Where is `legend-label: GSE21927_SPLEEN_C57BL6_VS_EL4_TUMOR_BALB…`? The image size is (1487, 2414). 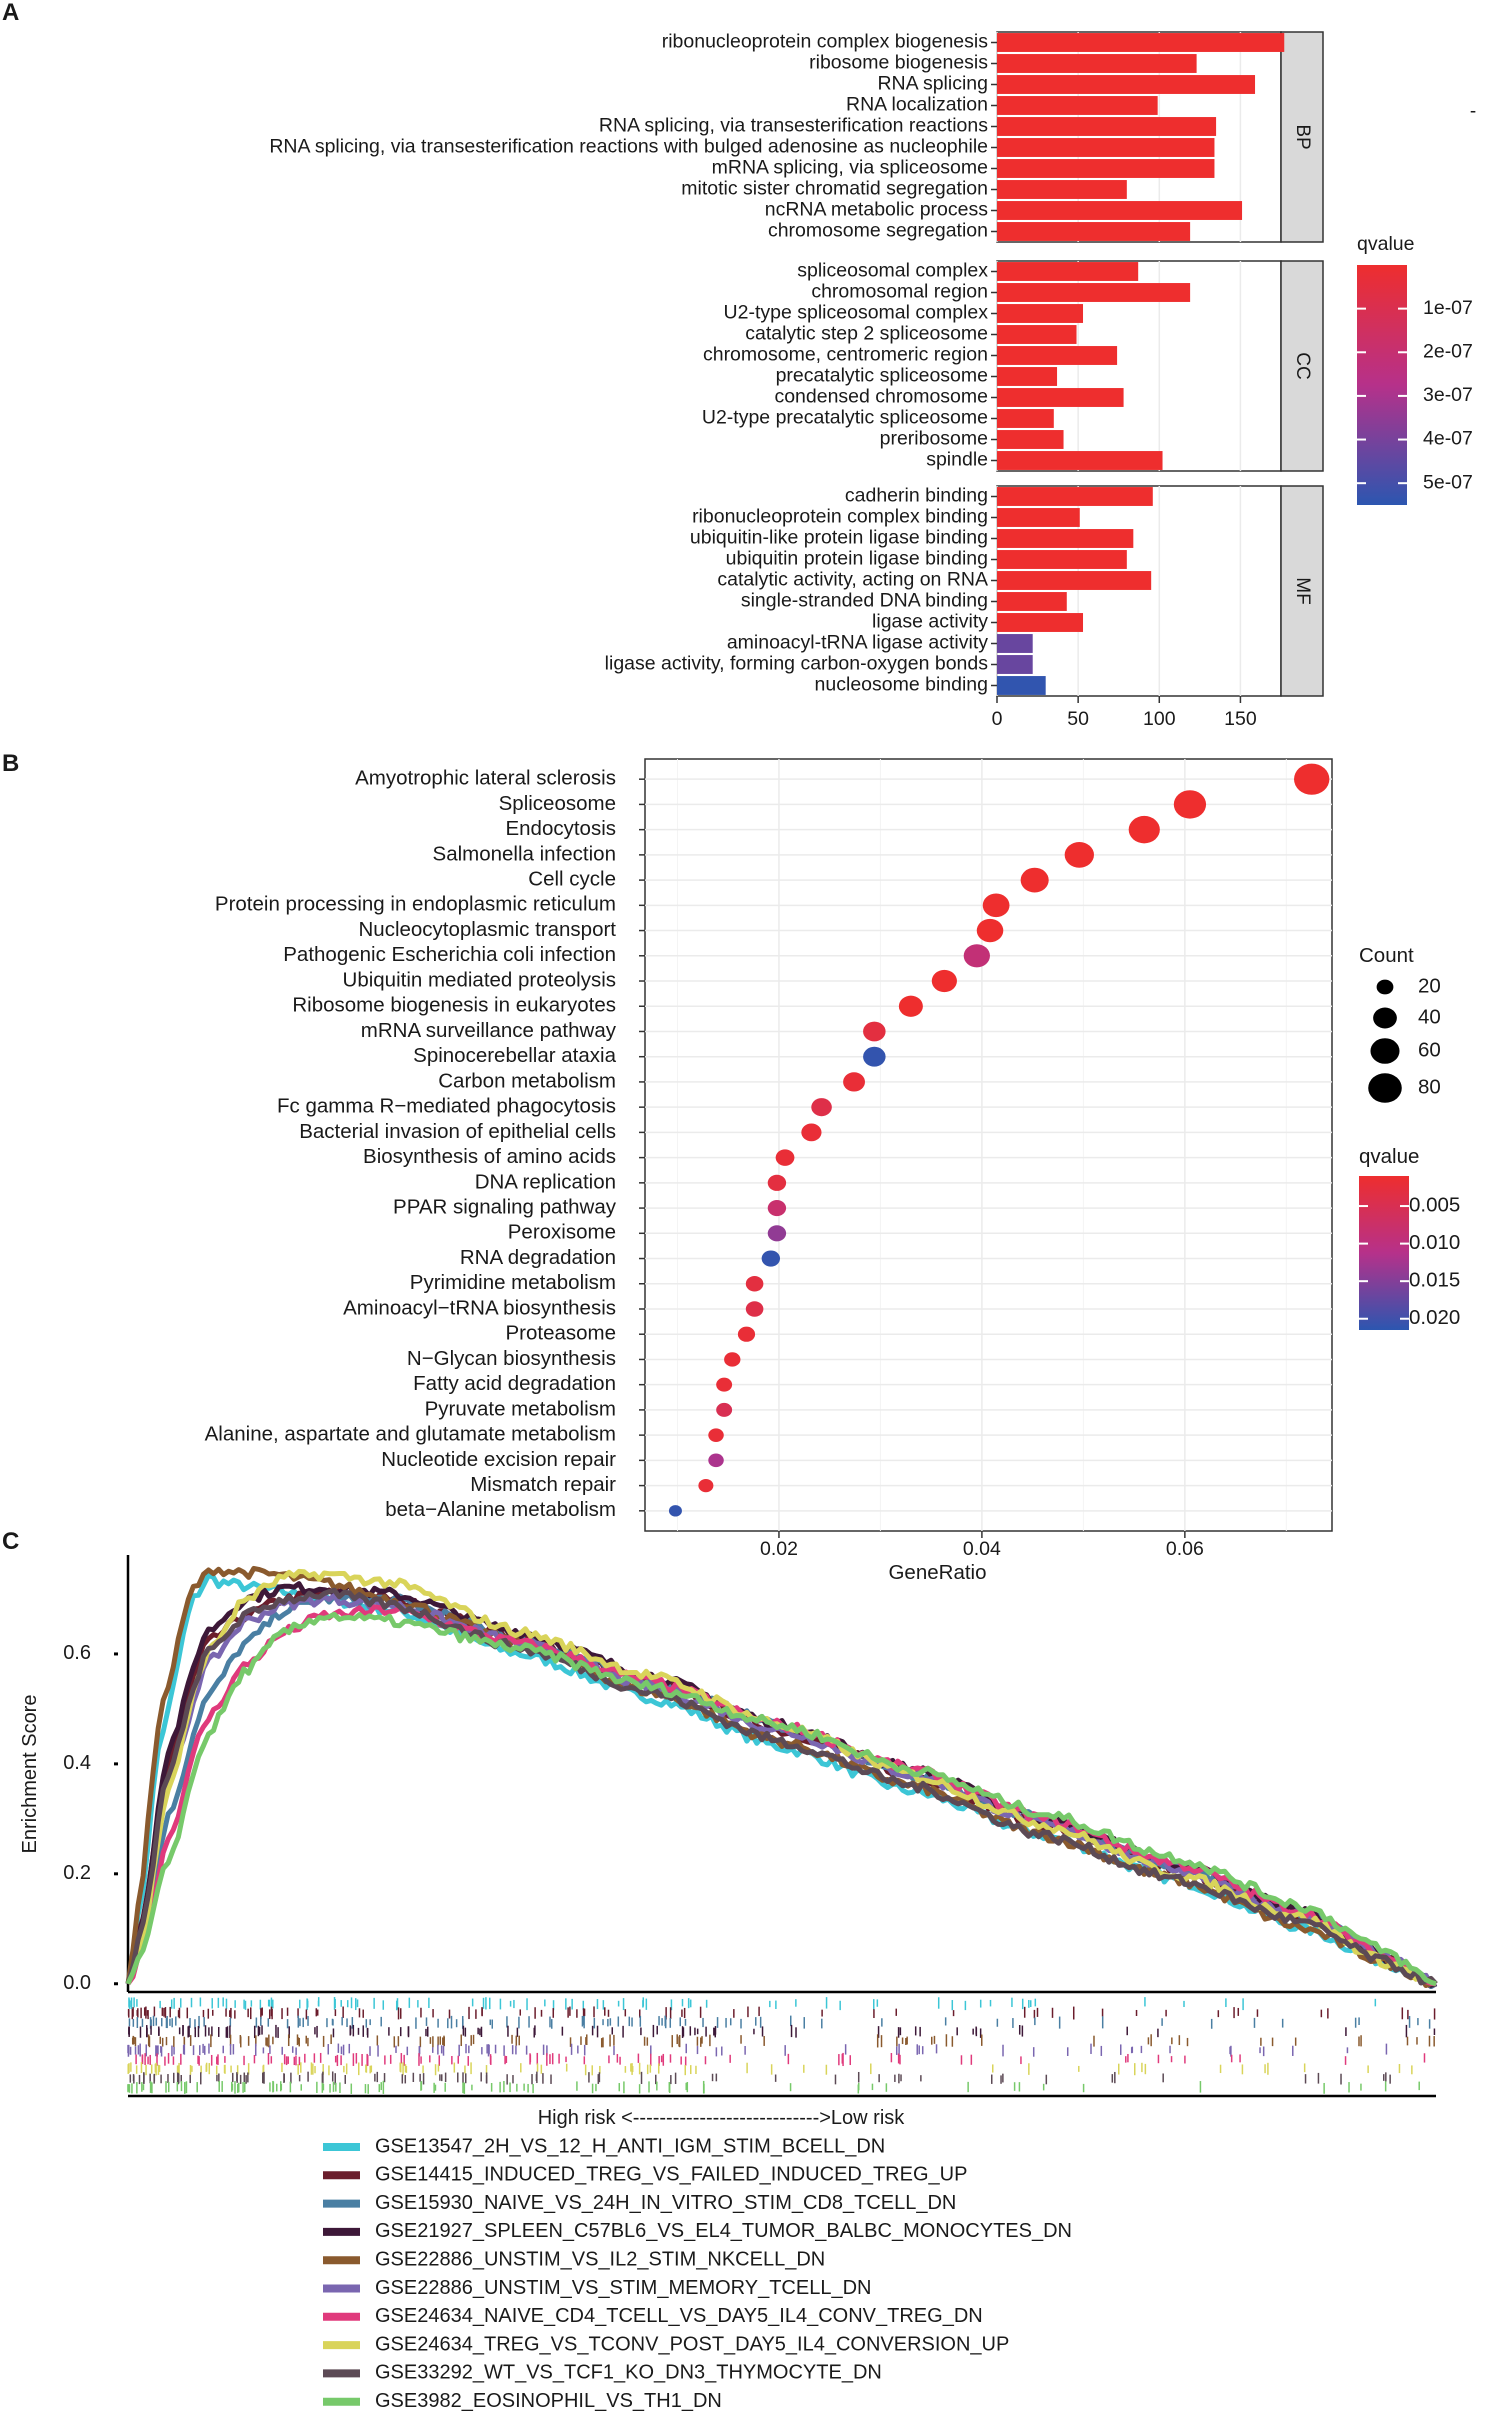 legend-label: GSE21927_SPLEEN_C57BL6_VS_EL4_TUMOR_BALB… is located at coordinates (723, 2231).